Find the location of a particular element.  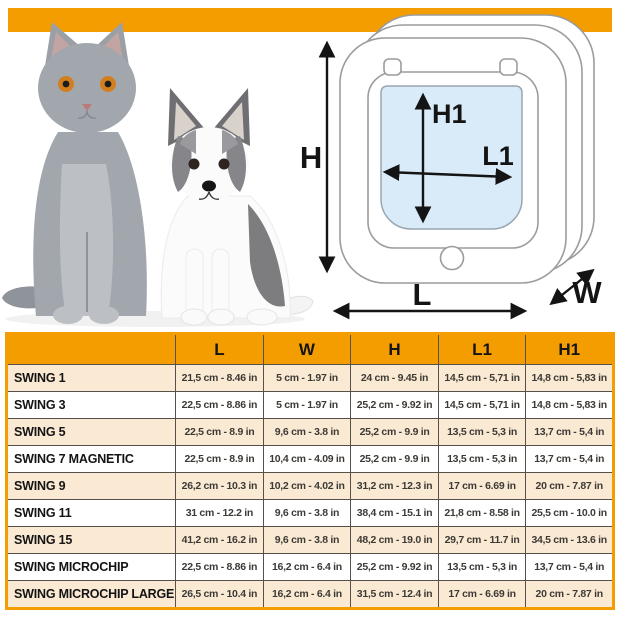

header-L: L is located at coordinates (219, 349).